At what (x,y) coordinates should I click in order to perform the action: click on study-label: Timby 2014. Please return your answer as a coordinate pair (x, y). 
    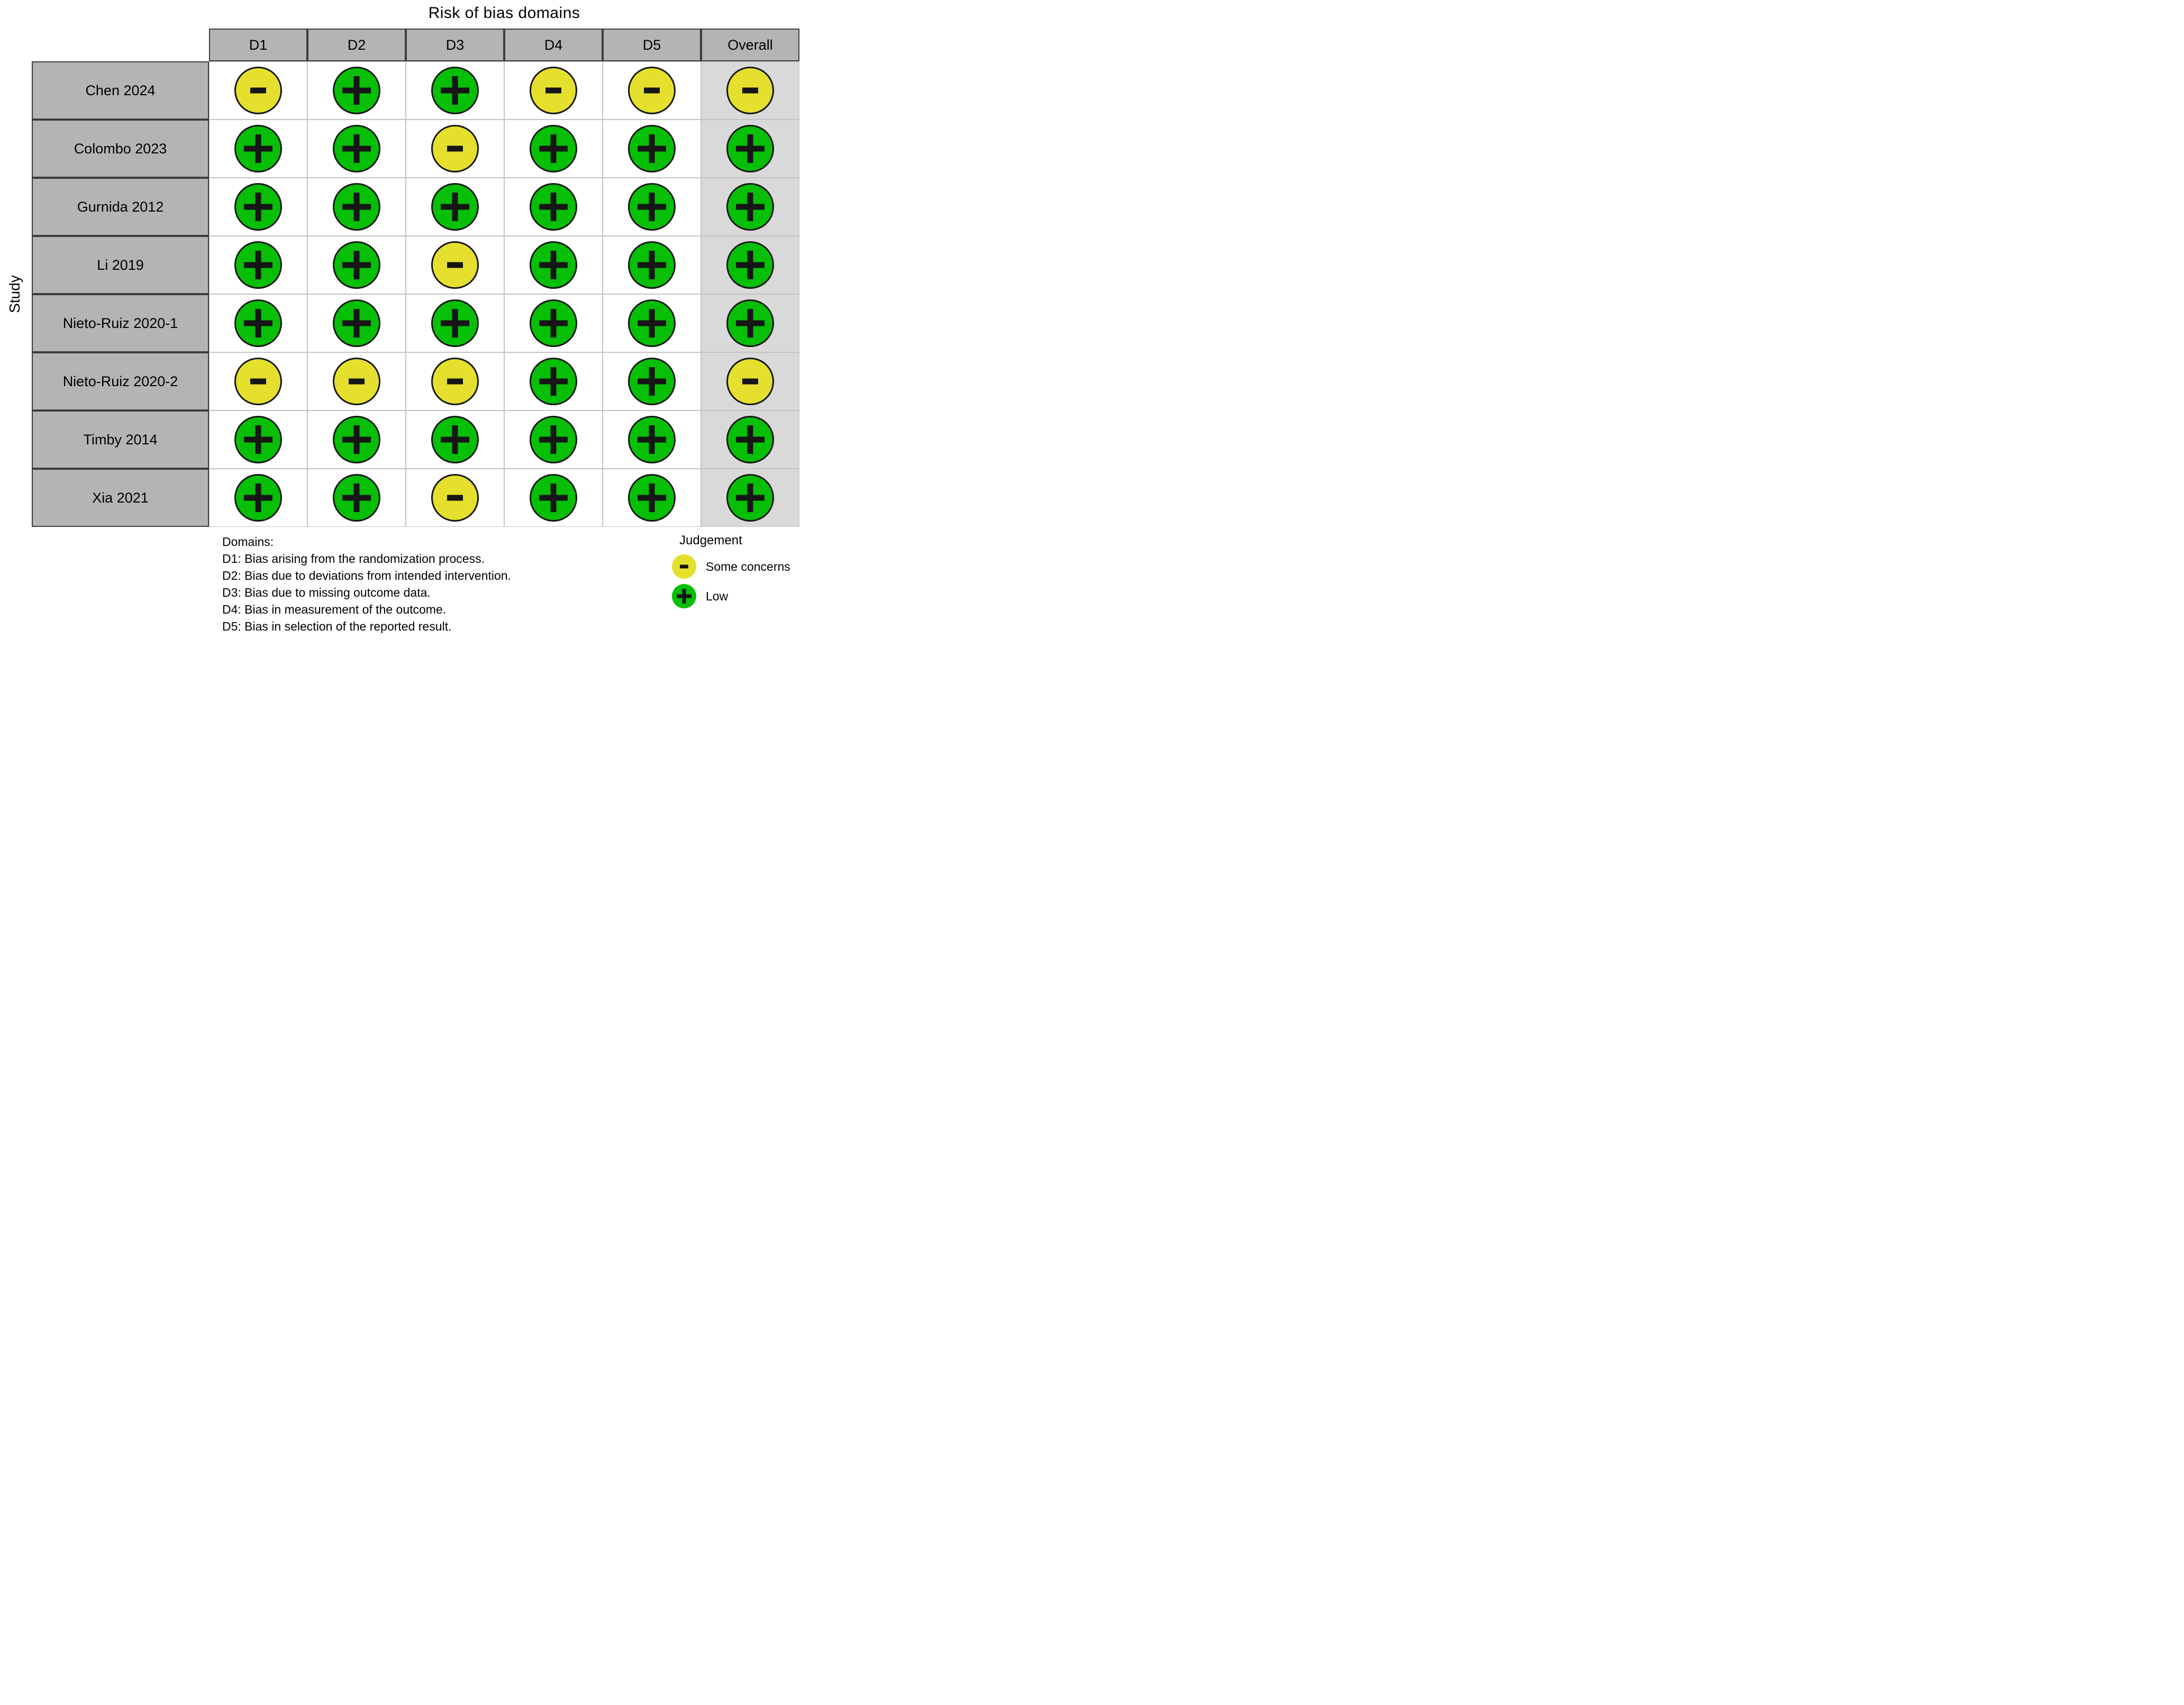
    Looking at the image, I should click on (121, 440).